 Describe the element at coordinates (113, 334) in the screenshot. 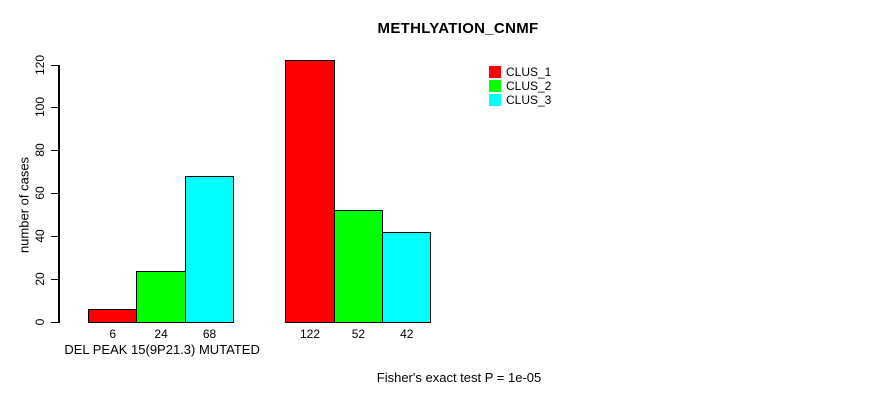

I see `bar-value-label: 6` at that location.